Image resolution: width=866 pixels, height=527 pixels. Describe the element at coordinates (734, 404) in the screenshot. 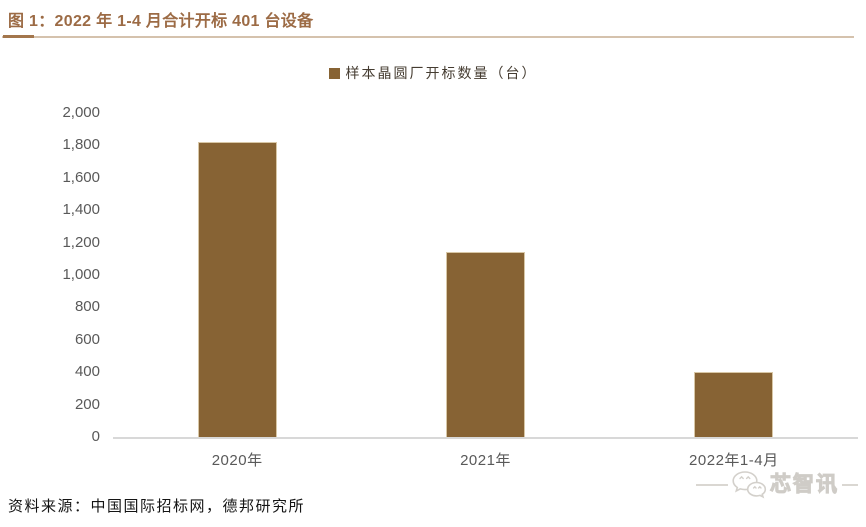

I see `bar-2022年1-4月` at that location.